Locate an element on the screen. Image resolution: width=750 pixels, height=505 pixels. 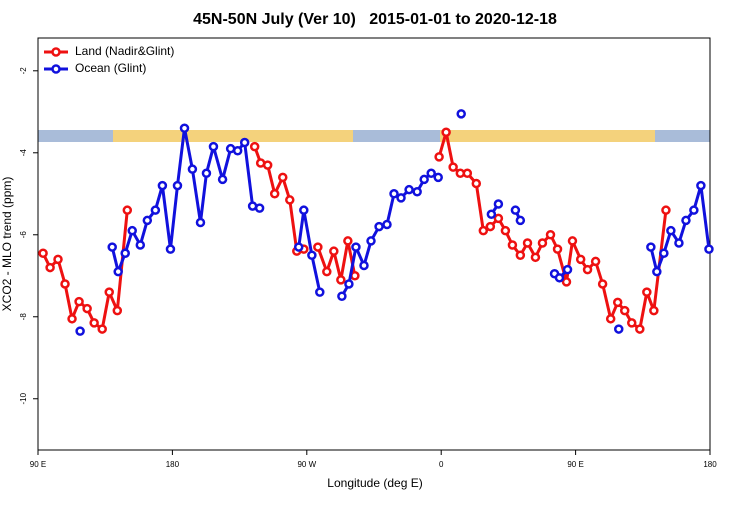
y-tick-label: -2 is located at coordinates (23, 71).